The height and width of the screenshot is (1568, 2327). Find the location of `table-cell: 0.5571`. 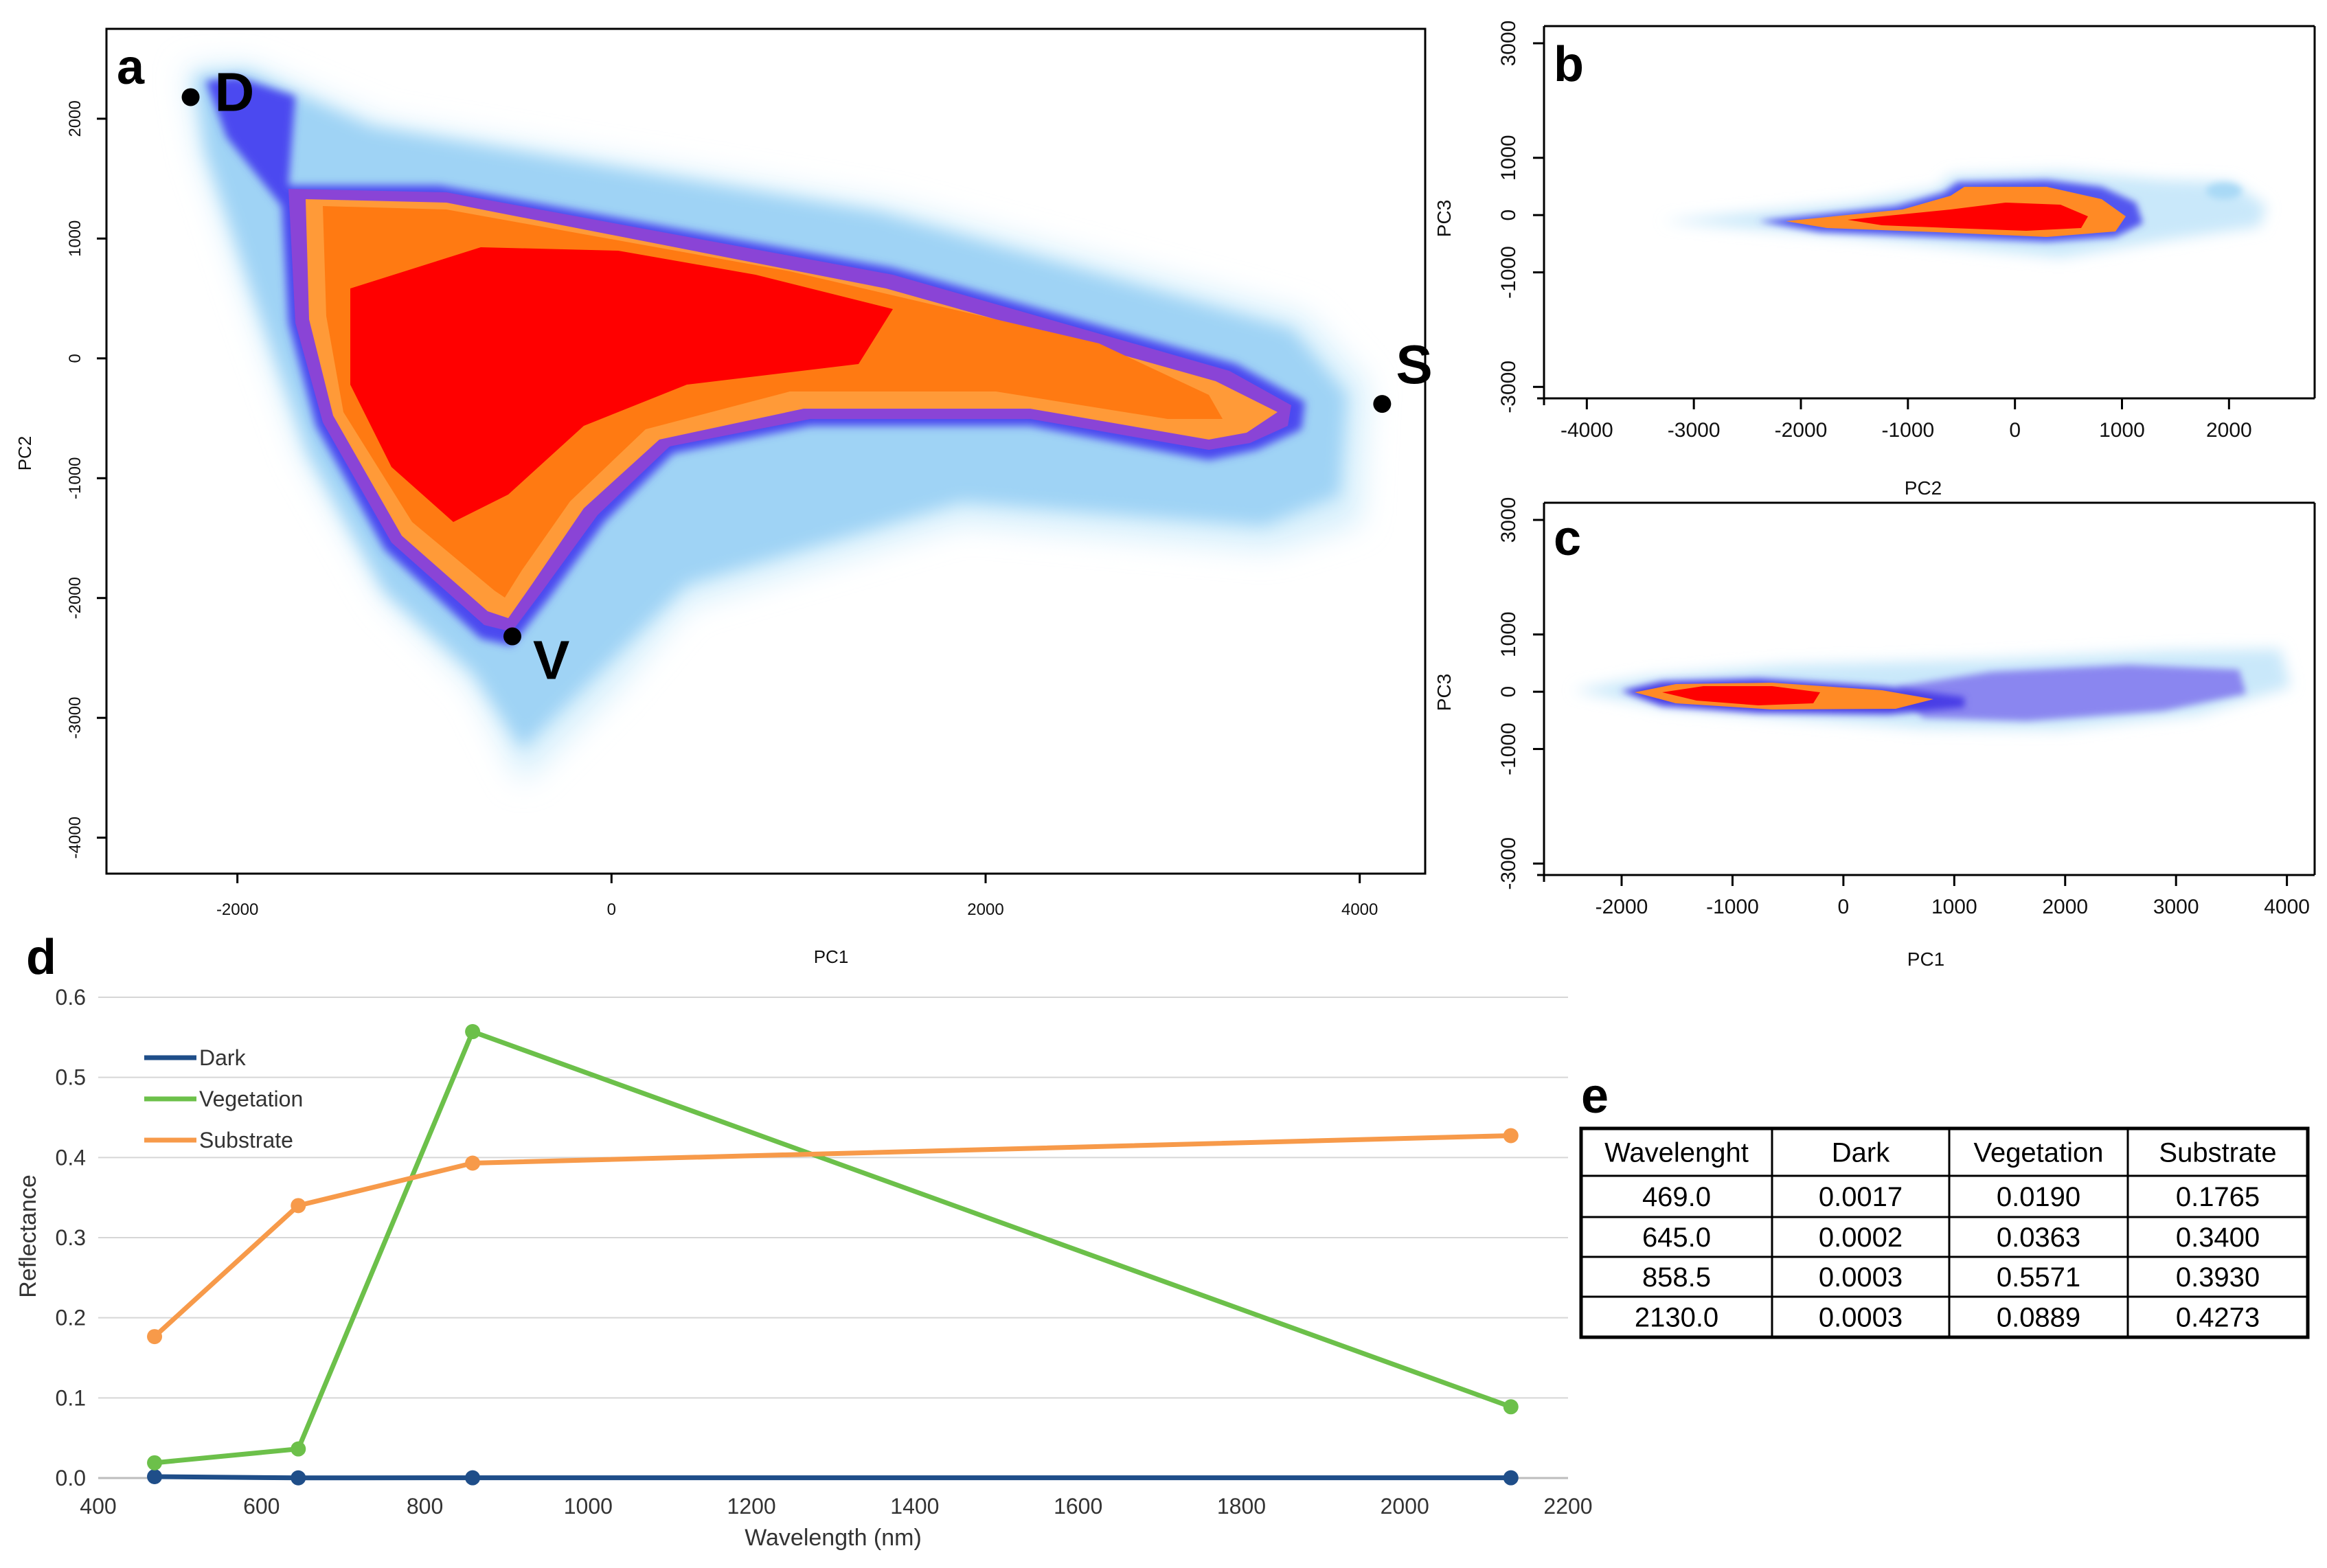

table-cell: 0.5571 is located at coordinates (2039, 1277).